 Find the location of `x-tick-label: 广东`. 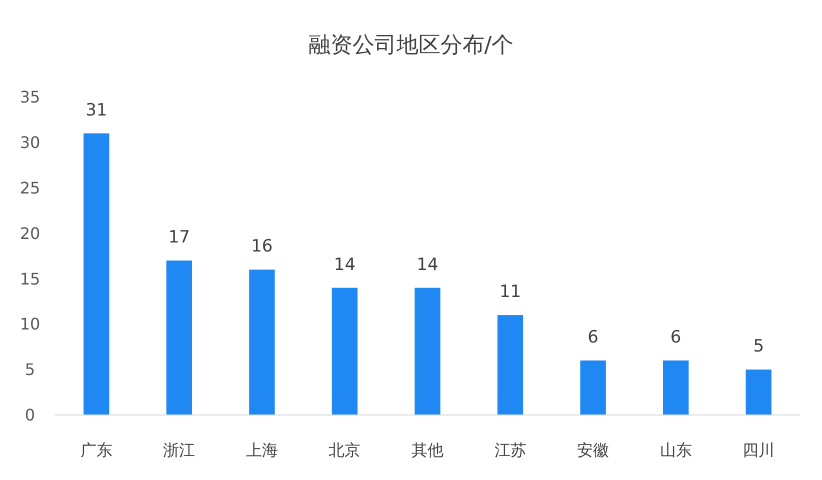

x-tick-label: 广东 is located at coordinates (96, 450).